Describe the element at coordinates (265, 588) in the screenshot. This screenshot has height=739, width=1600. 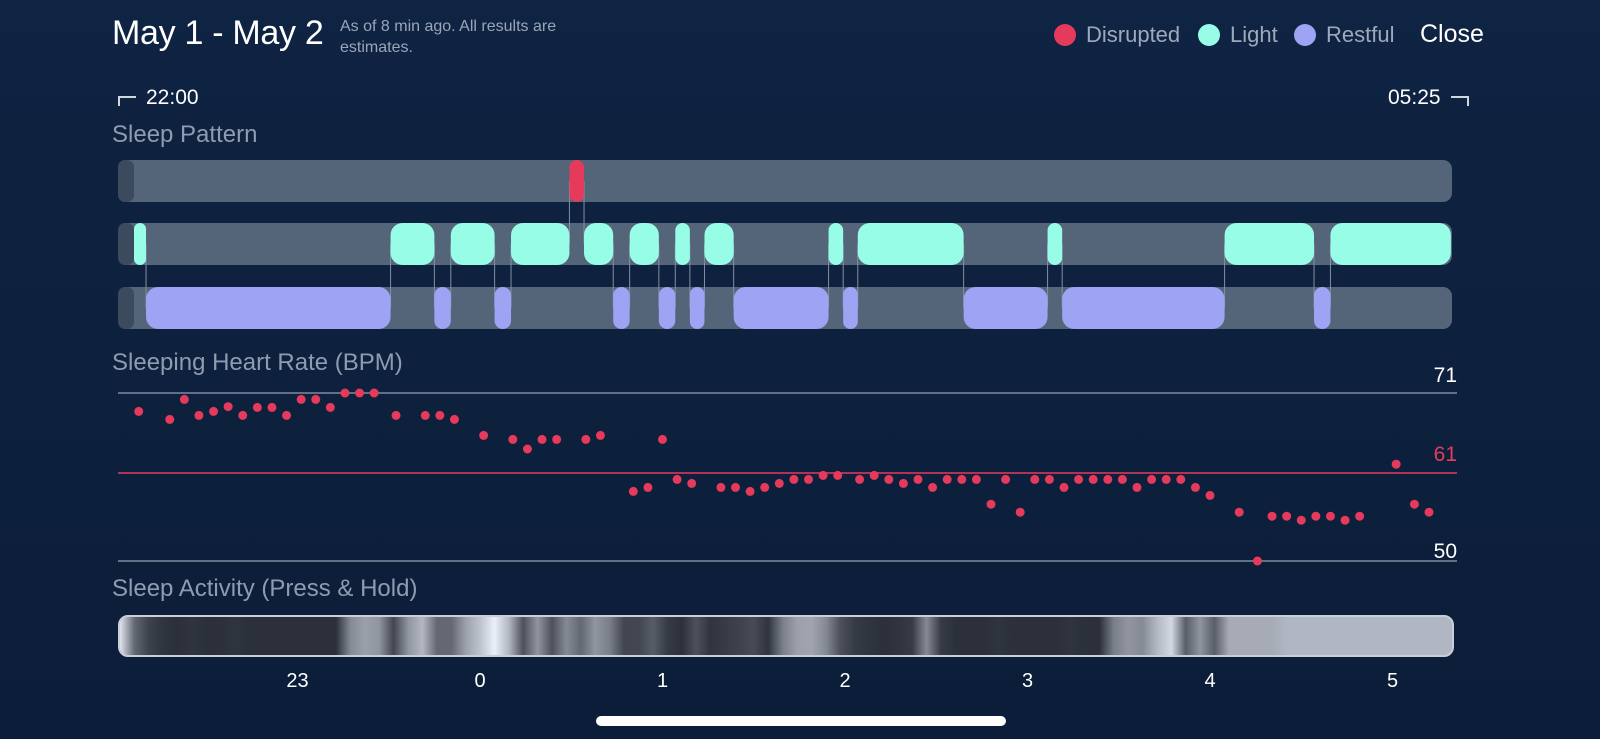
I see `sleep-activity-title: Sleep Activity (Press & Hold)` at that location.